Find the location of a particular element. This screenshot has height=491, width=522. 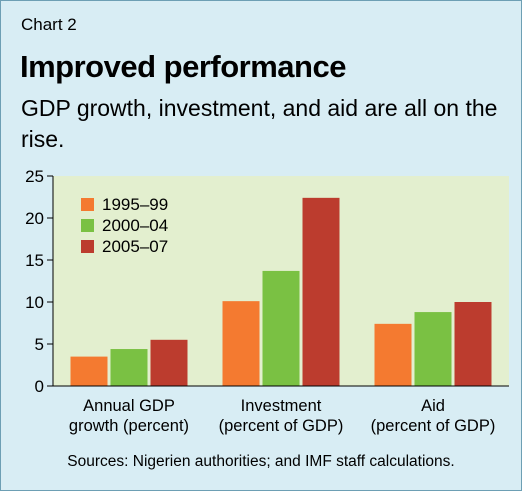

y-tick-label: 0 is located at coordinates (39, 386).